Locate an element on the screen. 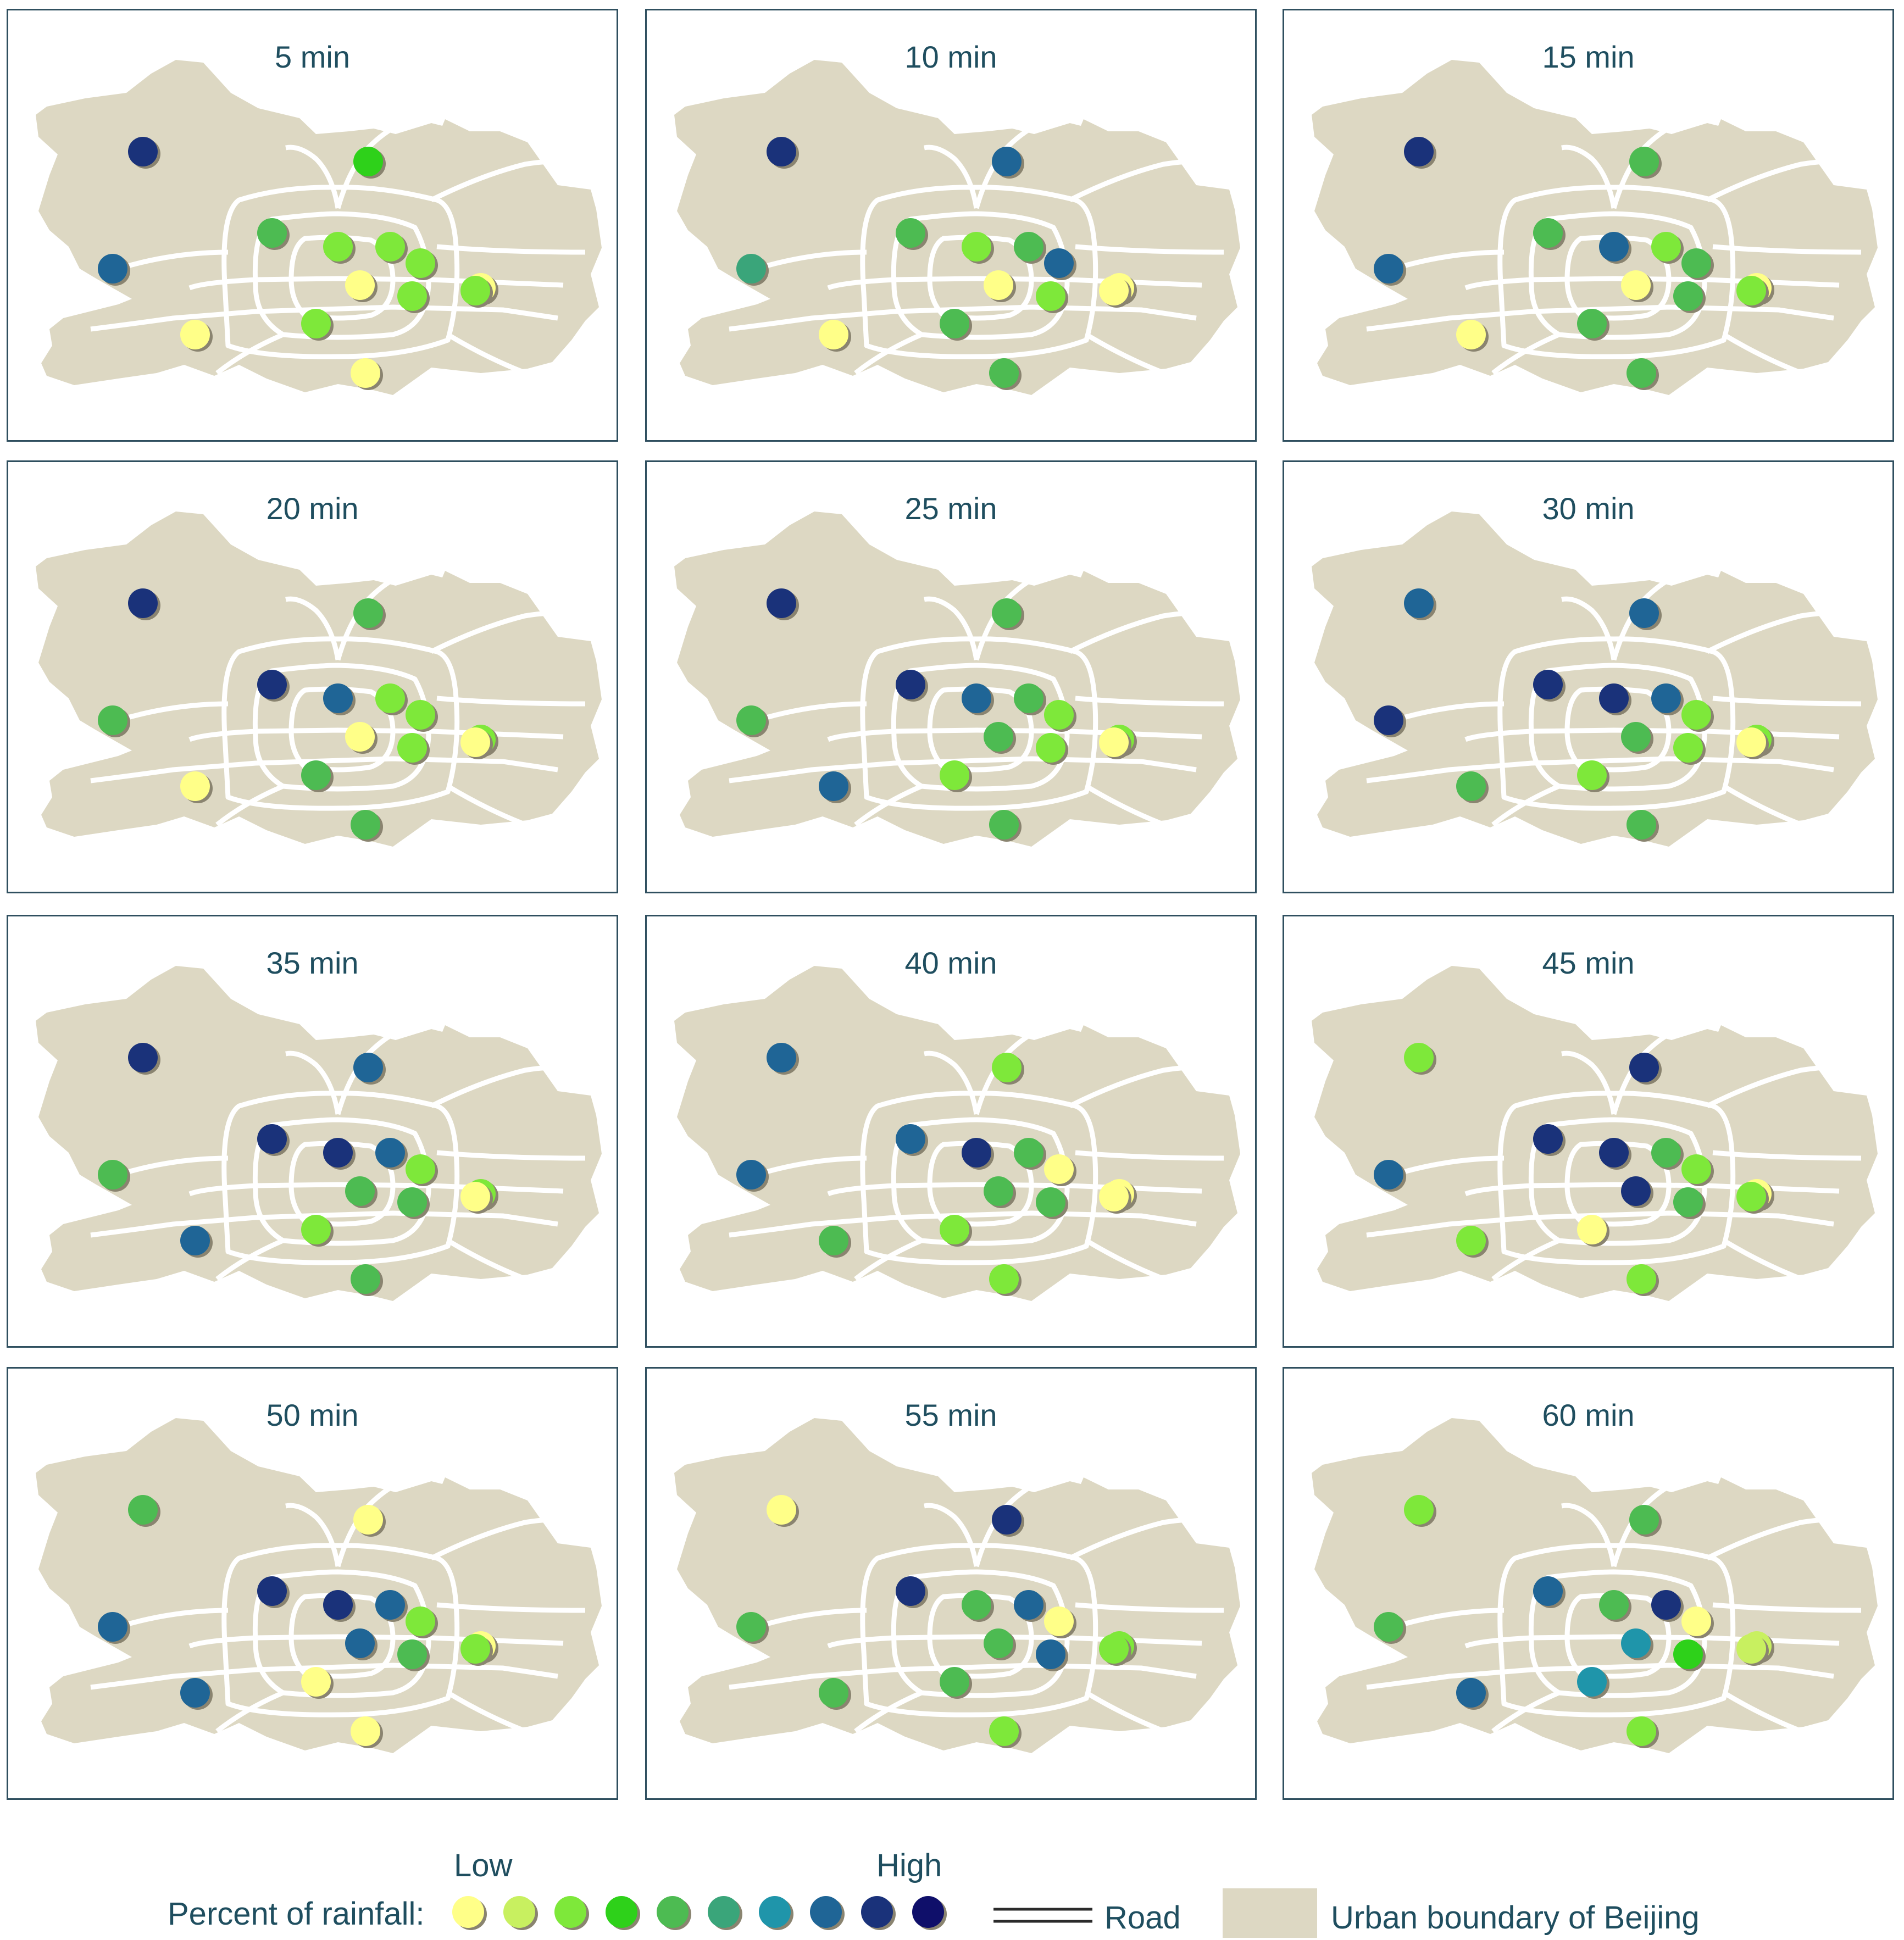 This screenshot has width=1904, height=1940. legend-road-label: Road is located at coordinates (1142, 1918).